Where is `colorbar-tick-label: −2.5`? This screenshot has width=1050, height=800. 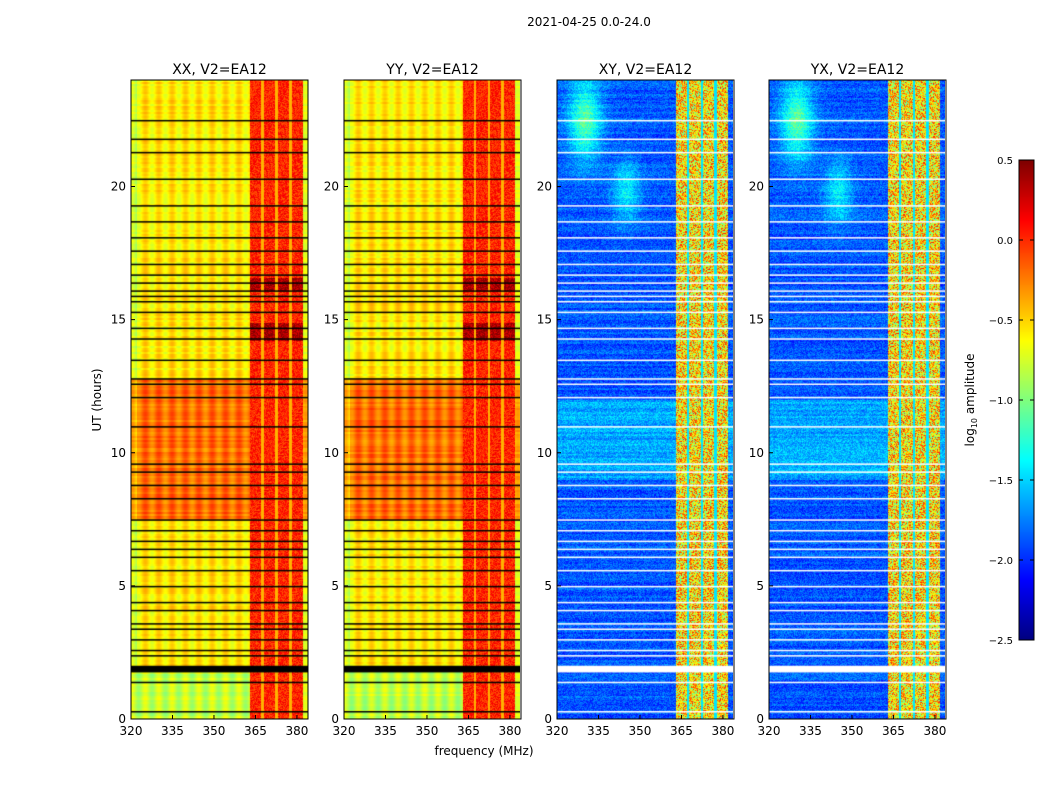
colorbar-tick-label: −2.5 is located at coordinates (1001, 641).